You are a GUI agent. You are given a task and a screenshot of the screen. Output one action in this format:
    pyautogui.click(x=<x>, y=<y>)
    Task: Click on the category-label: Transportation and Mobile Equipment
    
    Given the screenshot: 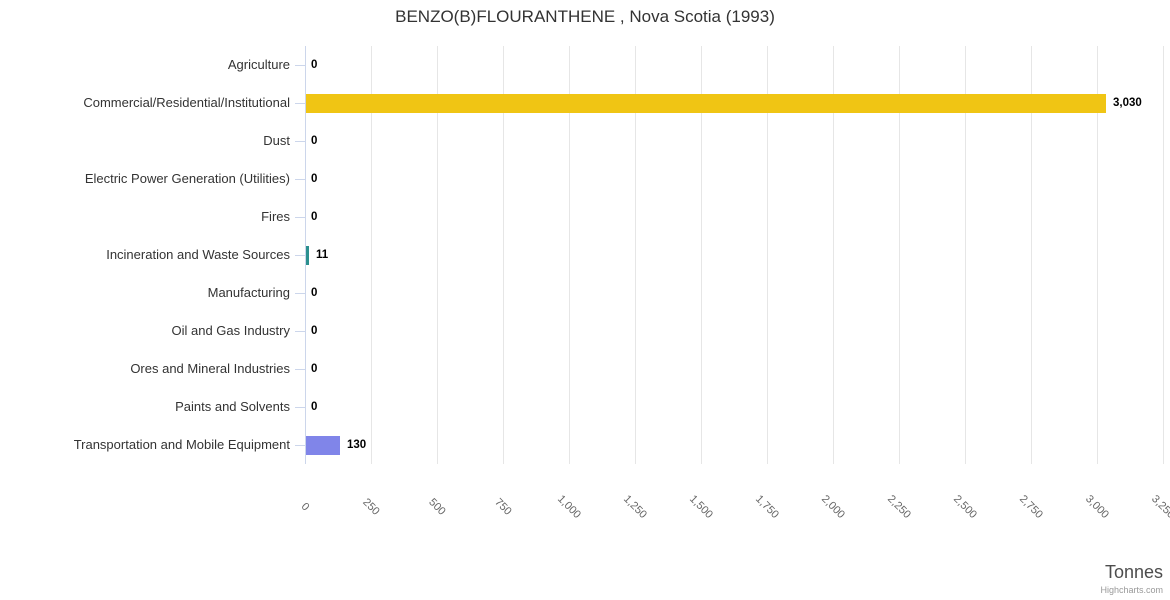 What is the action you would take?
    pyautogui.click(x=181, y=444)
    